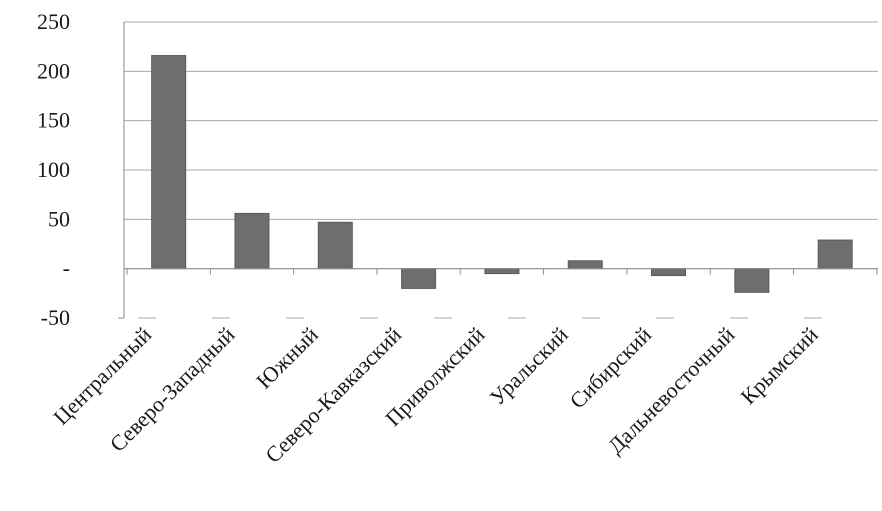  Describe the element at coordinates (55, 317) in the screenshot. I see `y-tick-label: -50` at that location.